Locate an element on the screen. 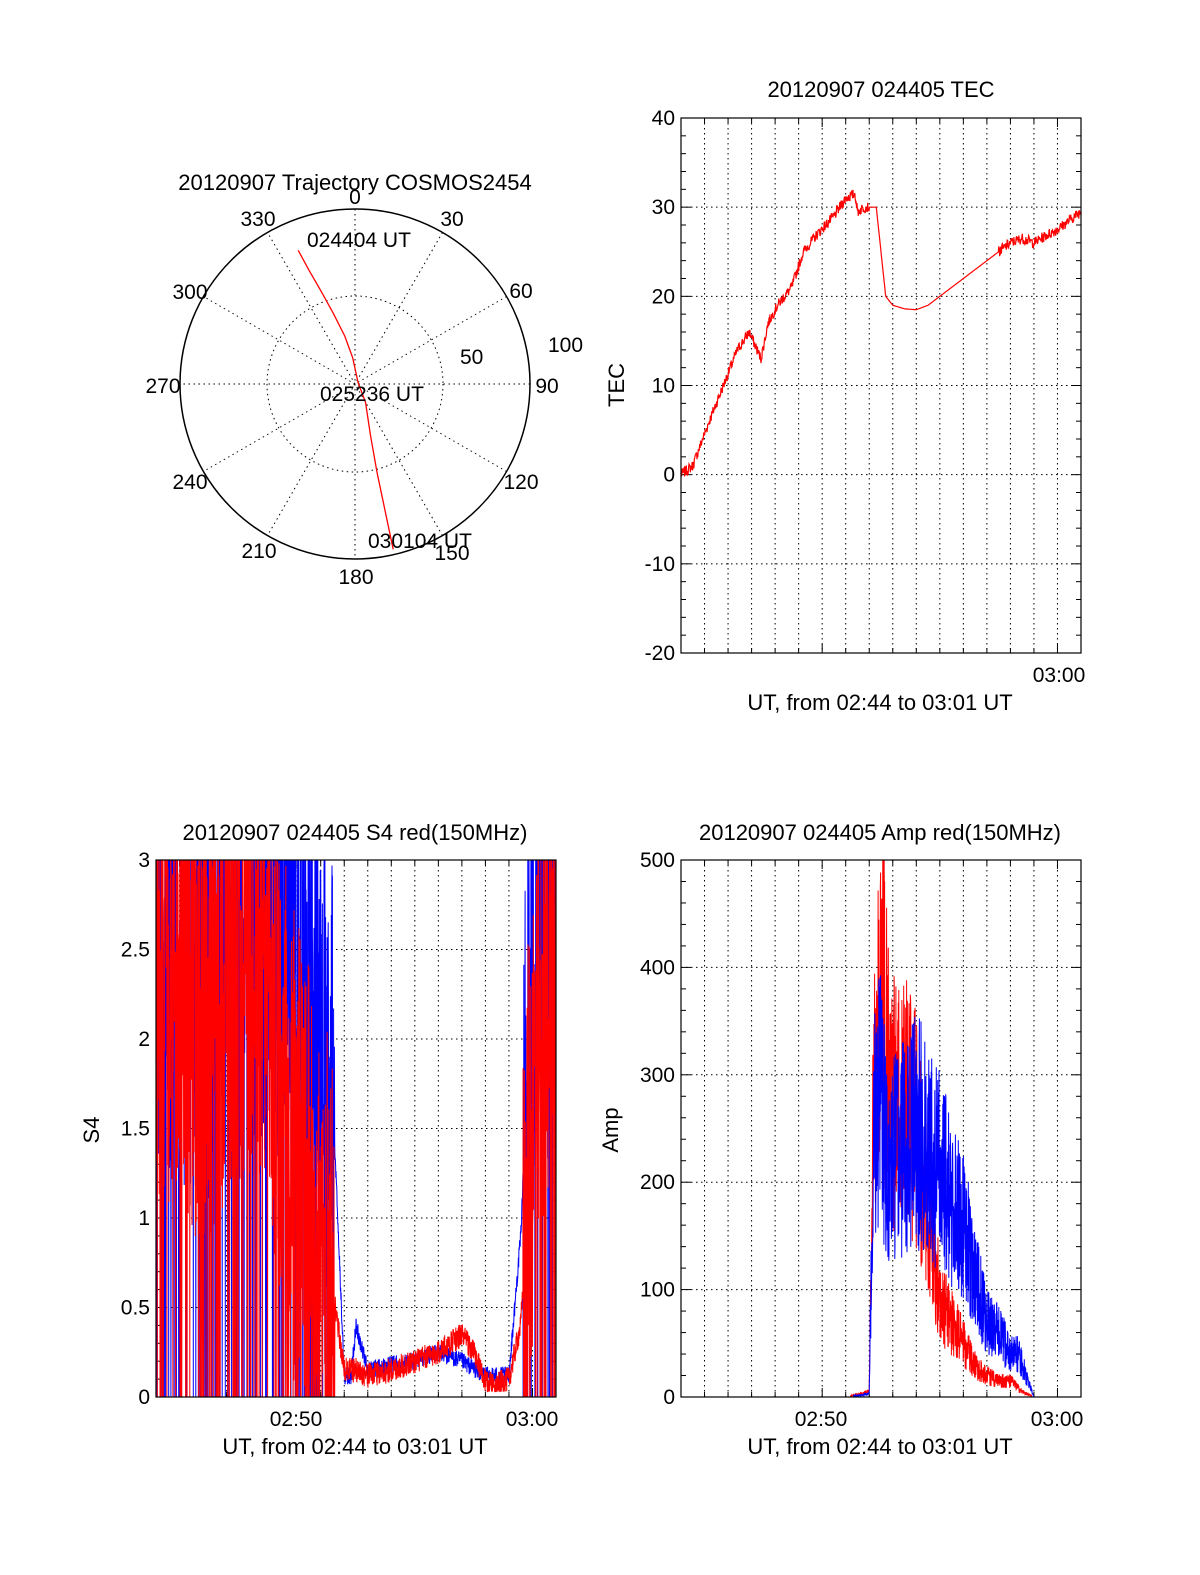 This screenshot has height=1575, width=1200. polar-angle-label: 330 is located at coordinates (257, 219).